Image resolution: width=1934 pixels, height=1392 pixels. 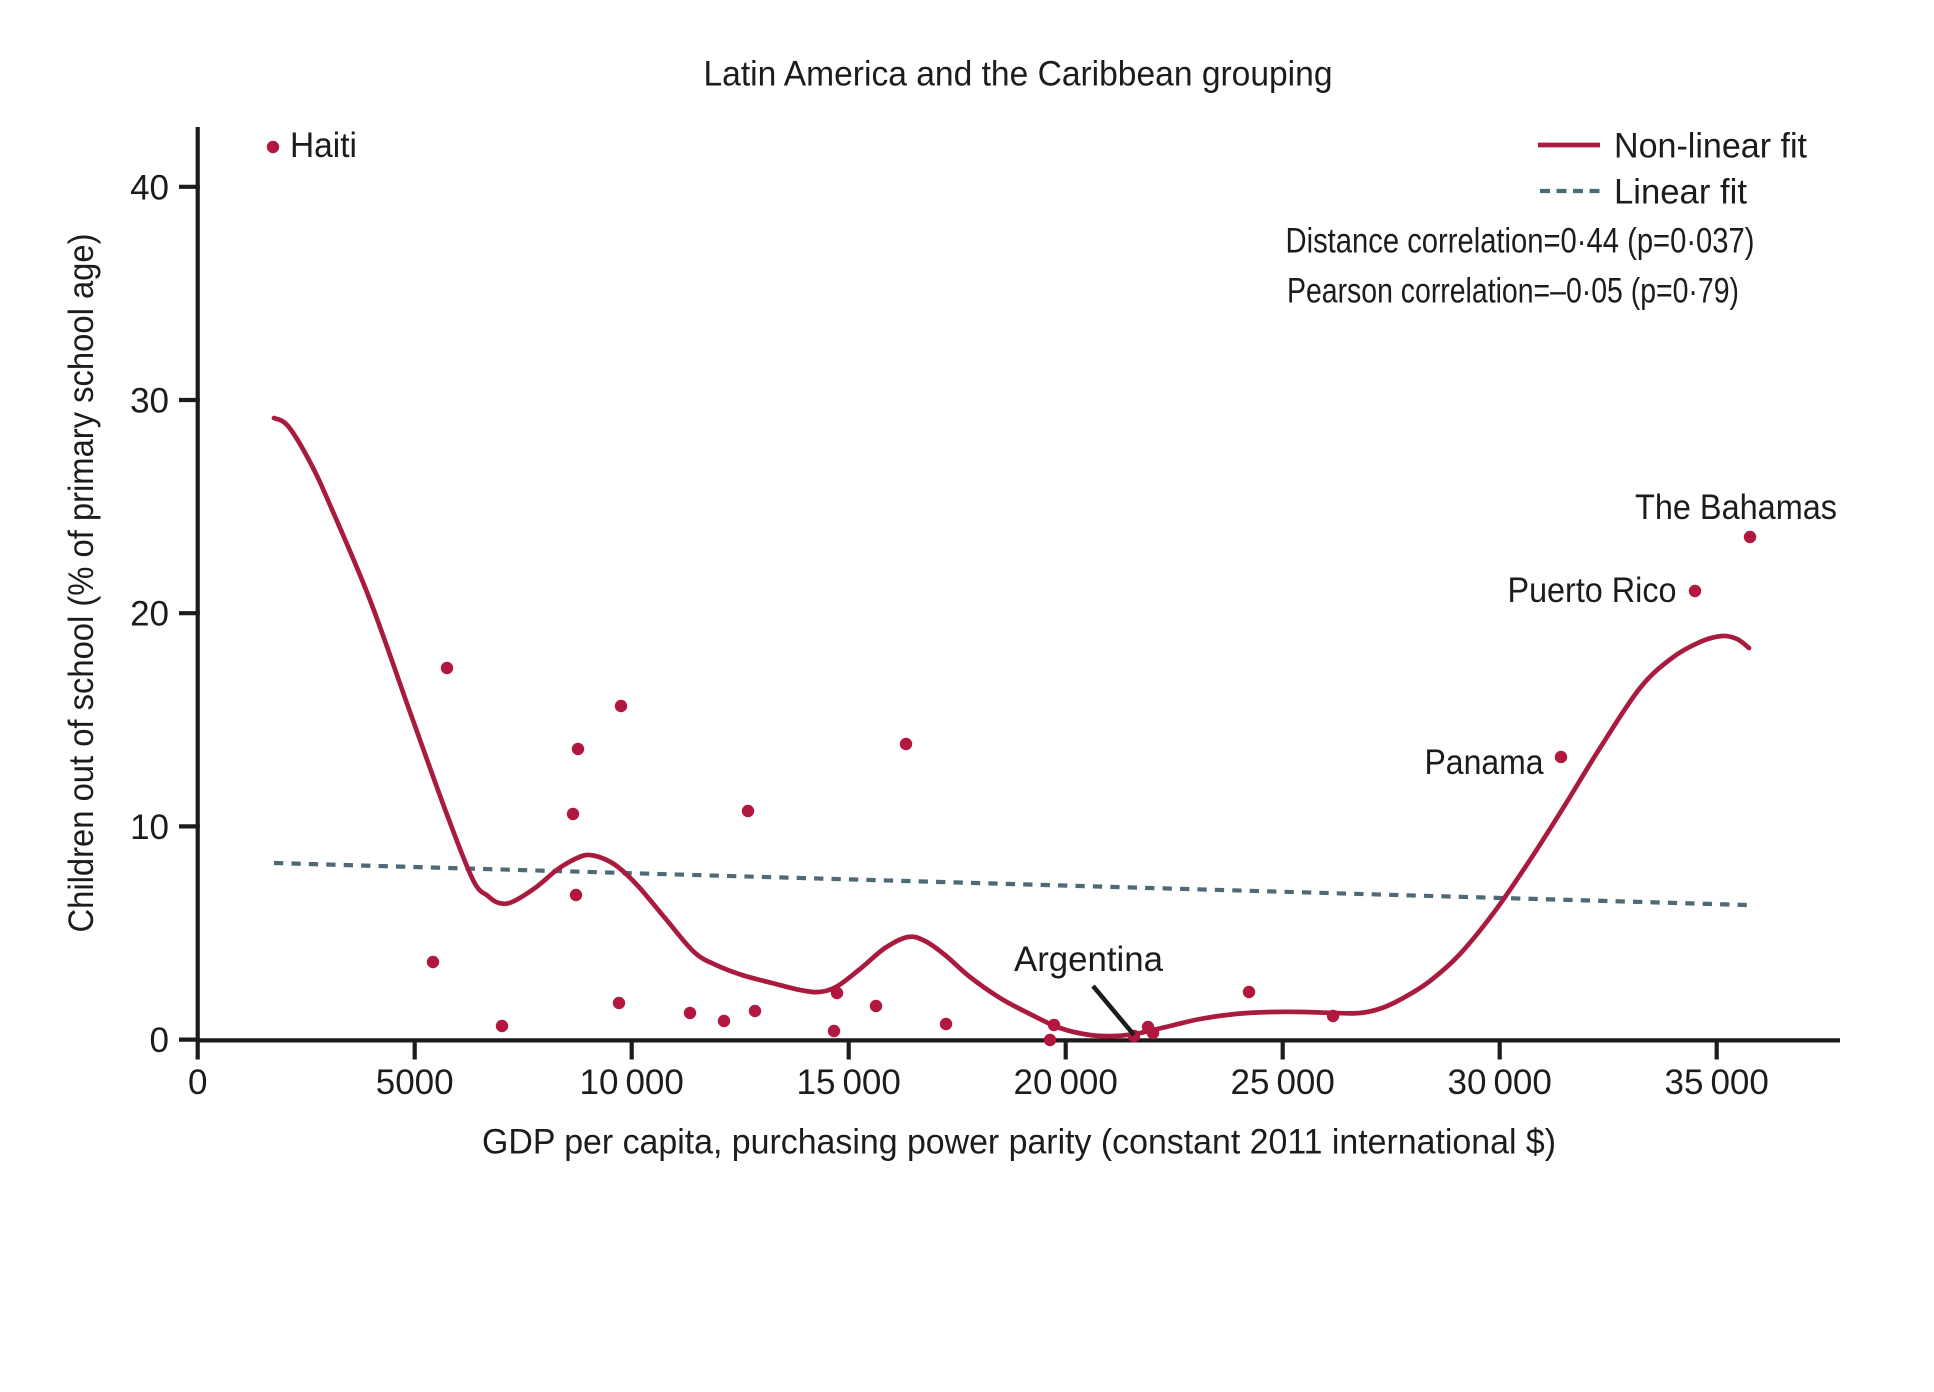 What do you see at coordinates (149, 827) in the screenshot?
I see `svg-text: 10` at bounding box center [149, 827].